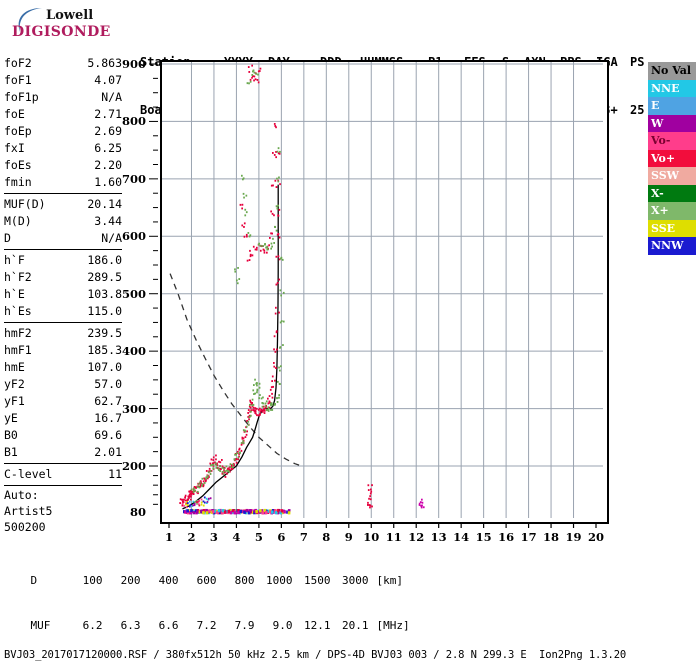  Describe the element at coordinates (63, 384) in the screenshot. I see `param-row: yF2 57.0` at that location.